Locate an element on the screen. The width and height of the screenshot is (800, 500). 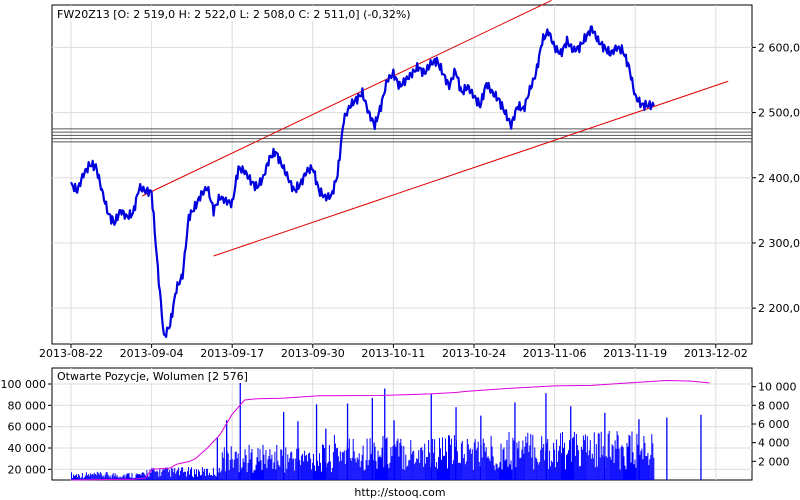
open-interest-tick-label: 20 000 is located at coordinates (27, 469).